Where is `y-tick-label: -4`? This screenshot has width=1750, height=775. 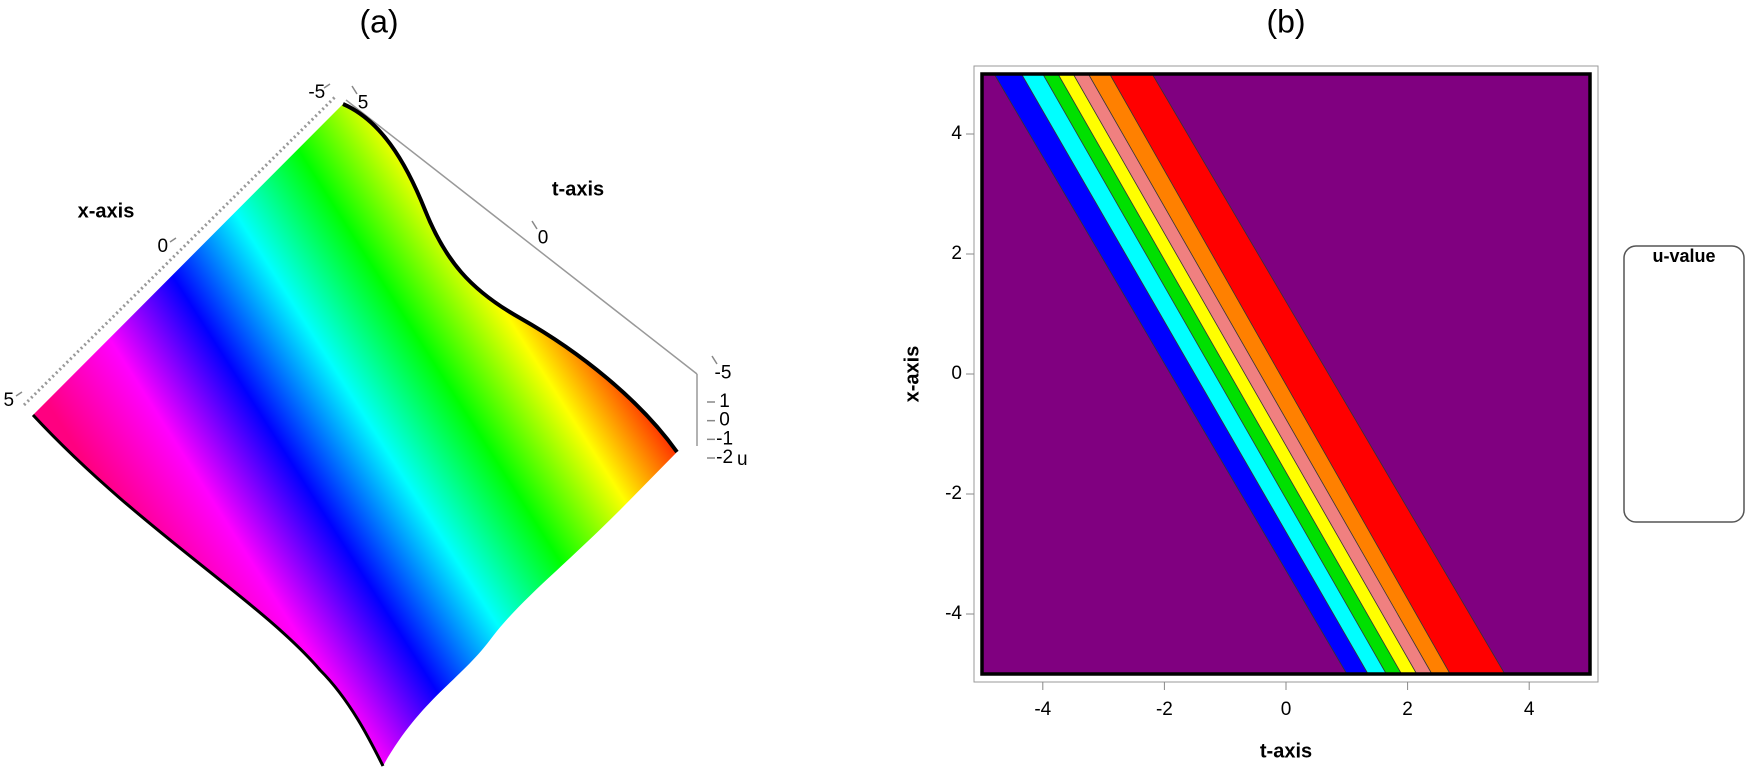 y-tick-label: -4 is located at coordinates (953, 613).